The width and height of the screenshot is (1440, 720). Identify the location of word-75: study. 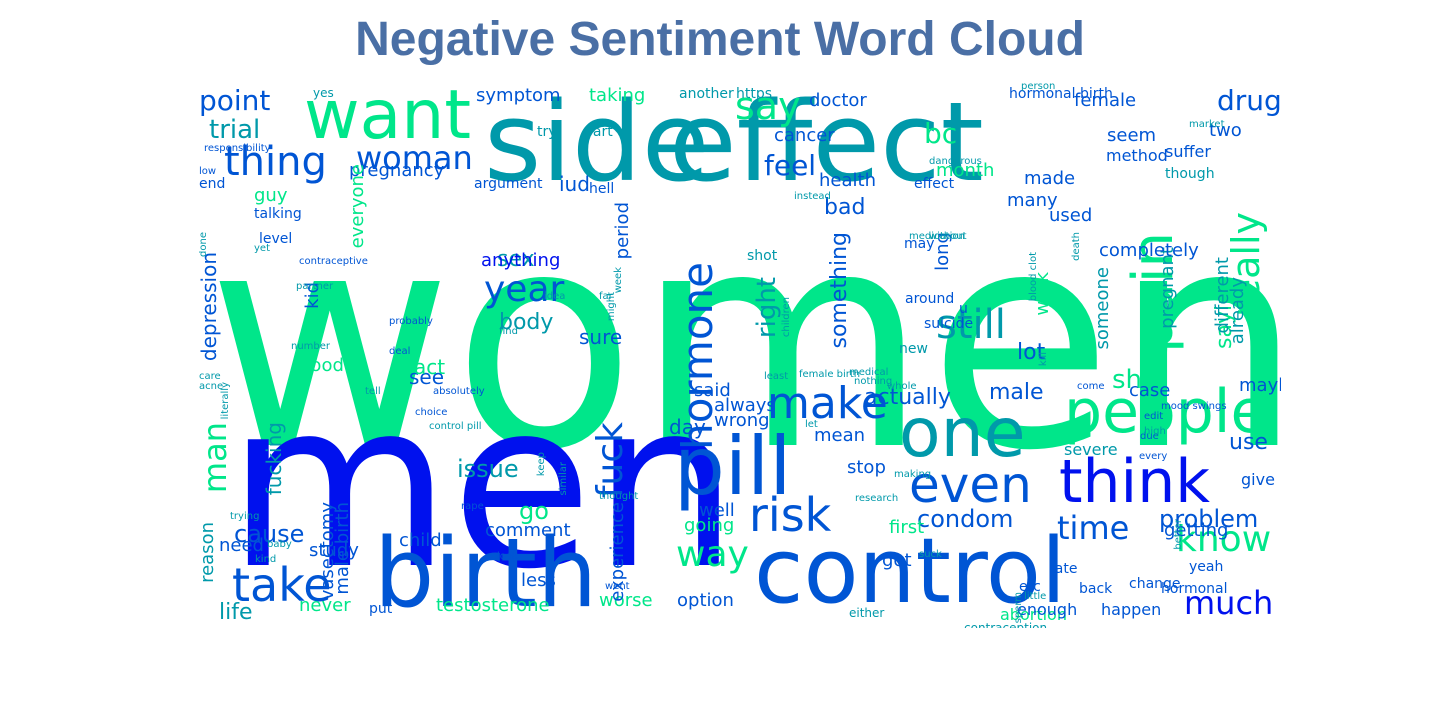
(334, 550).